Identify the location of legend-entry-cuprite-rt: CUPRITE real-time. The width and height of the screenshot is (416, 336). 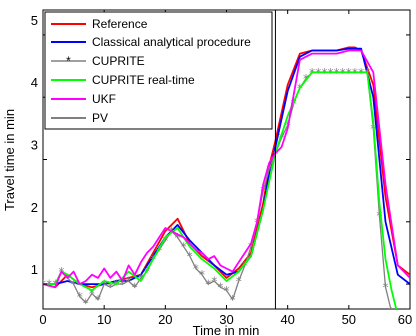
(123, 80).